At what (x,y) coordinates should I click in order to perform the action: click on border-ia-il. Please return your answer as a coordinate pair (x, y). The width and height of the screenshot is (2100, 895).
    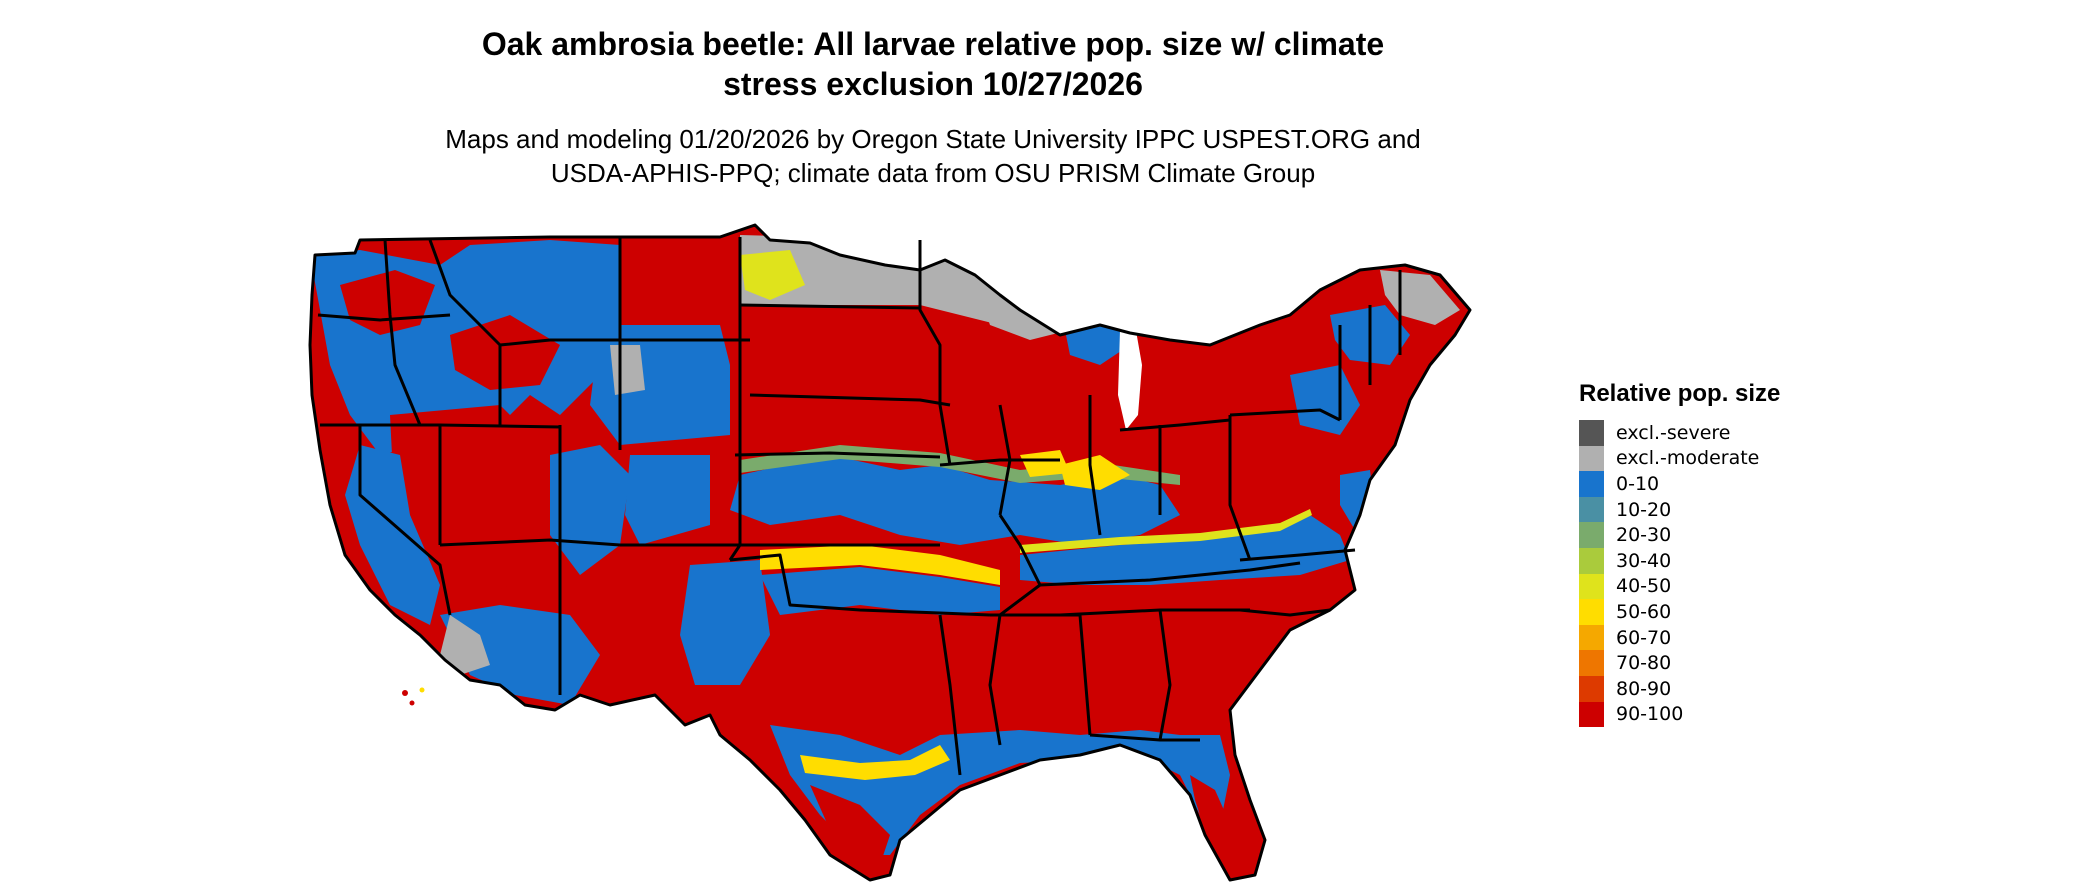
    Looking at the image, I should click on (1005, 460).